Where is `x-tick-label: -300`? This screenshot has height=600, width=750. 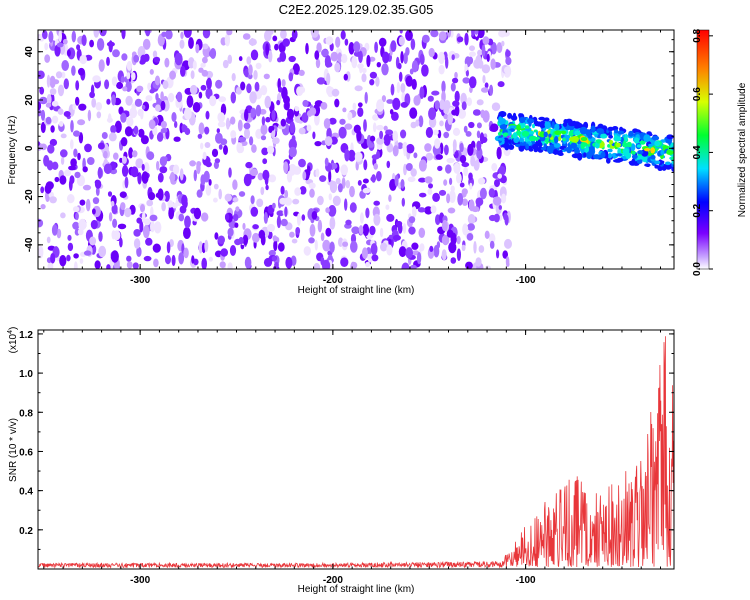 x-tick-label: -300 is located at coordinates (140, 580).